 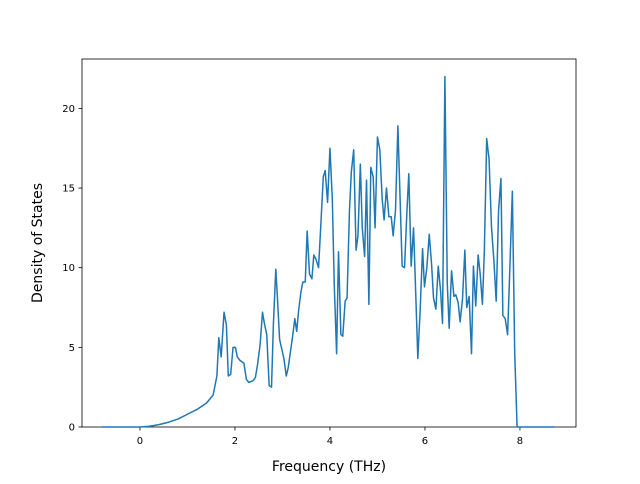 I want to click on y-axis-label: Density of States, so click(x=38, y=243).